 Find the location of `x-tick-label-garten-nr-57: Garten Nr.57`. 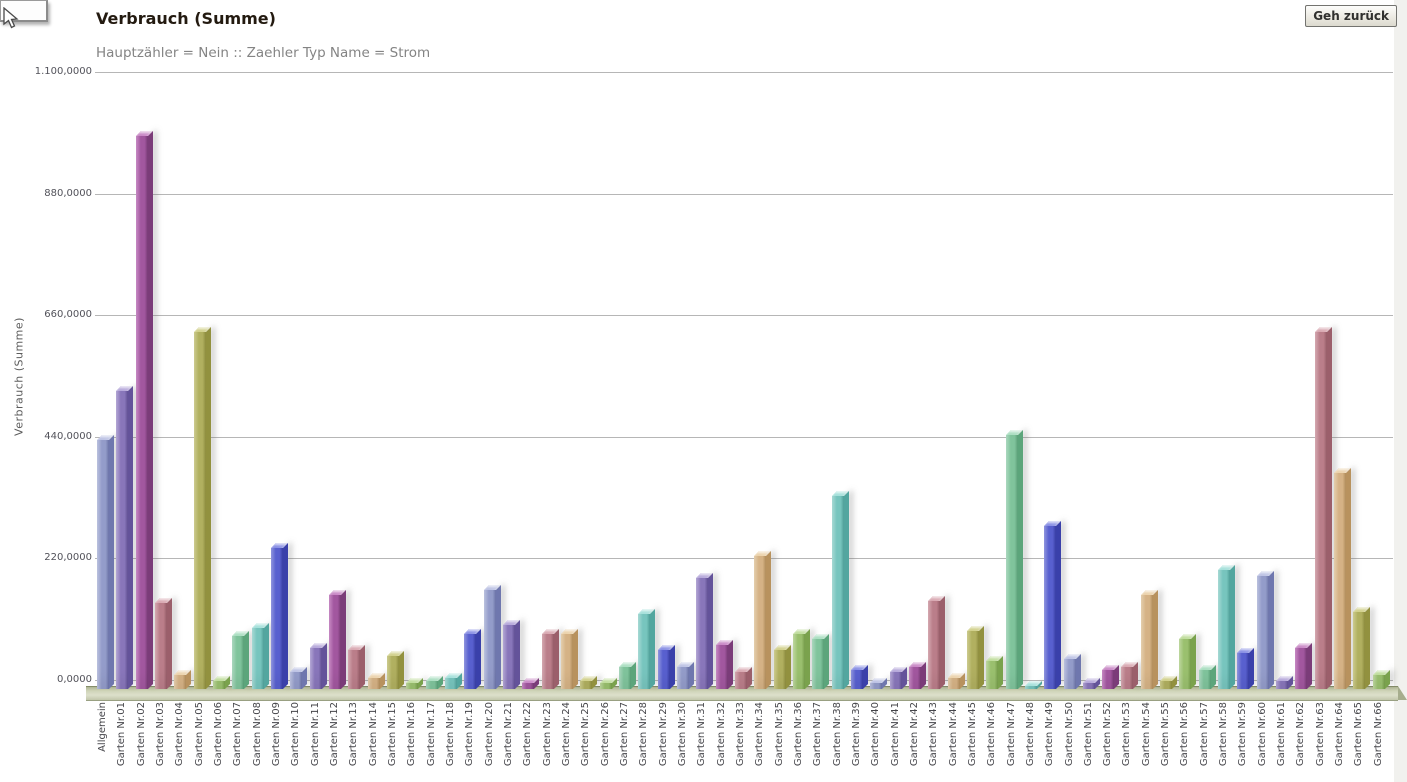

x-tick-label-garten-nr-57: Garten Nr.57 is located at coordinates (1204, 734).